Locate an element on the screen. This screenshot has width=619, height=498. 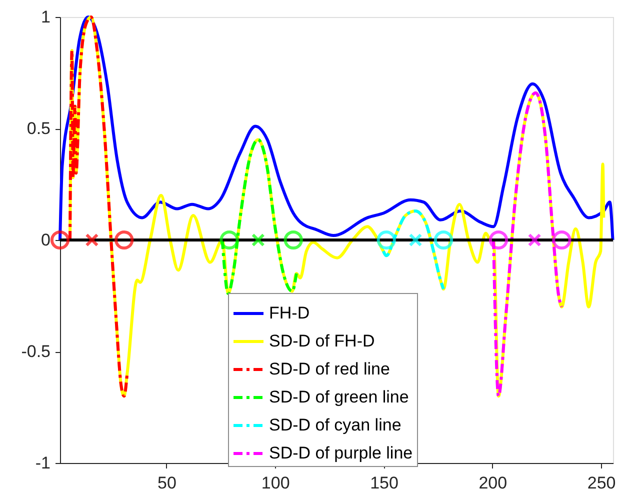
x-tick-label: 150 is located at coordinates (384, 483).